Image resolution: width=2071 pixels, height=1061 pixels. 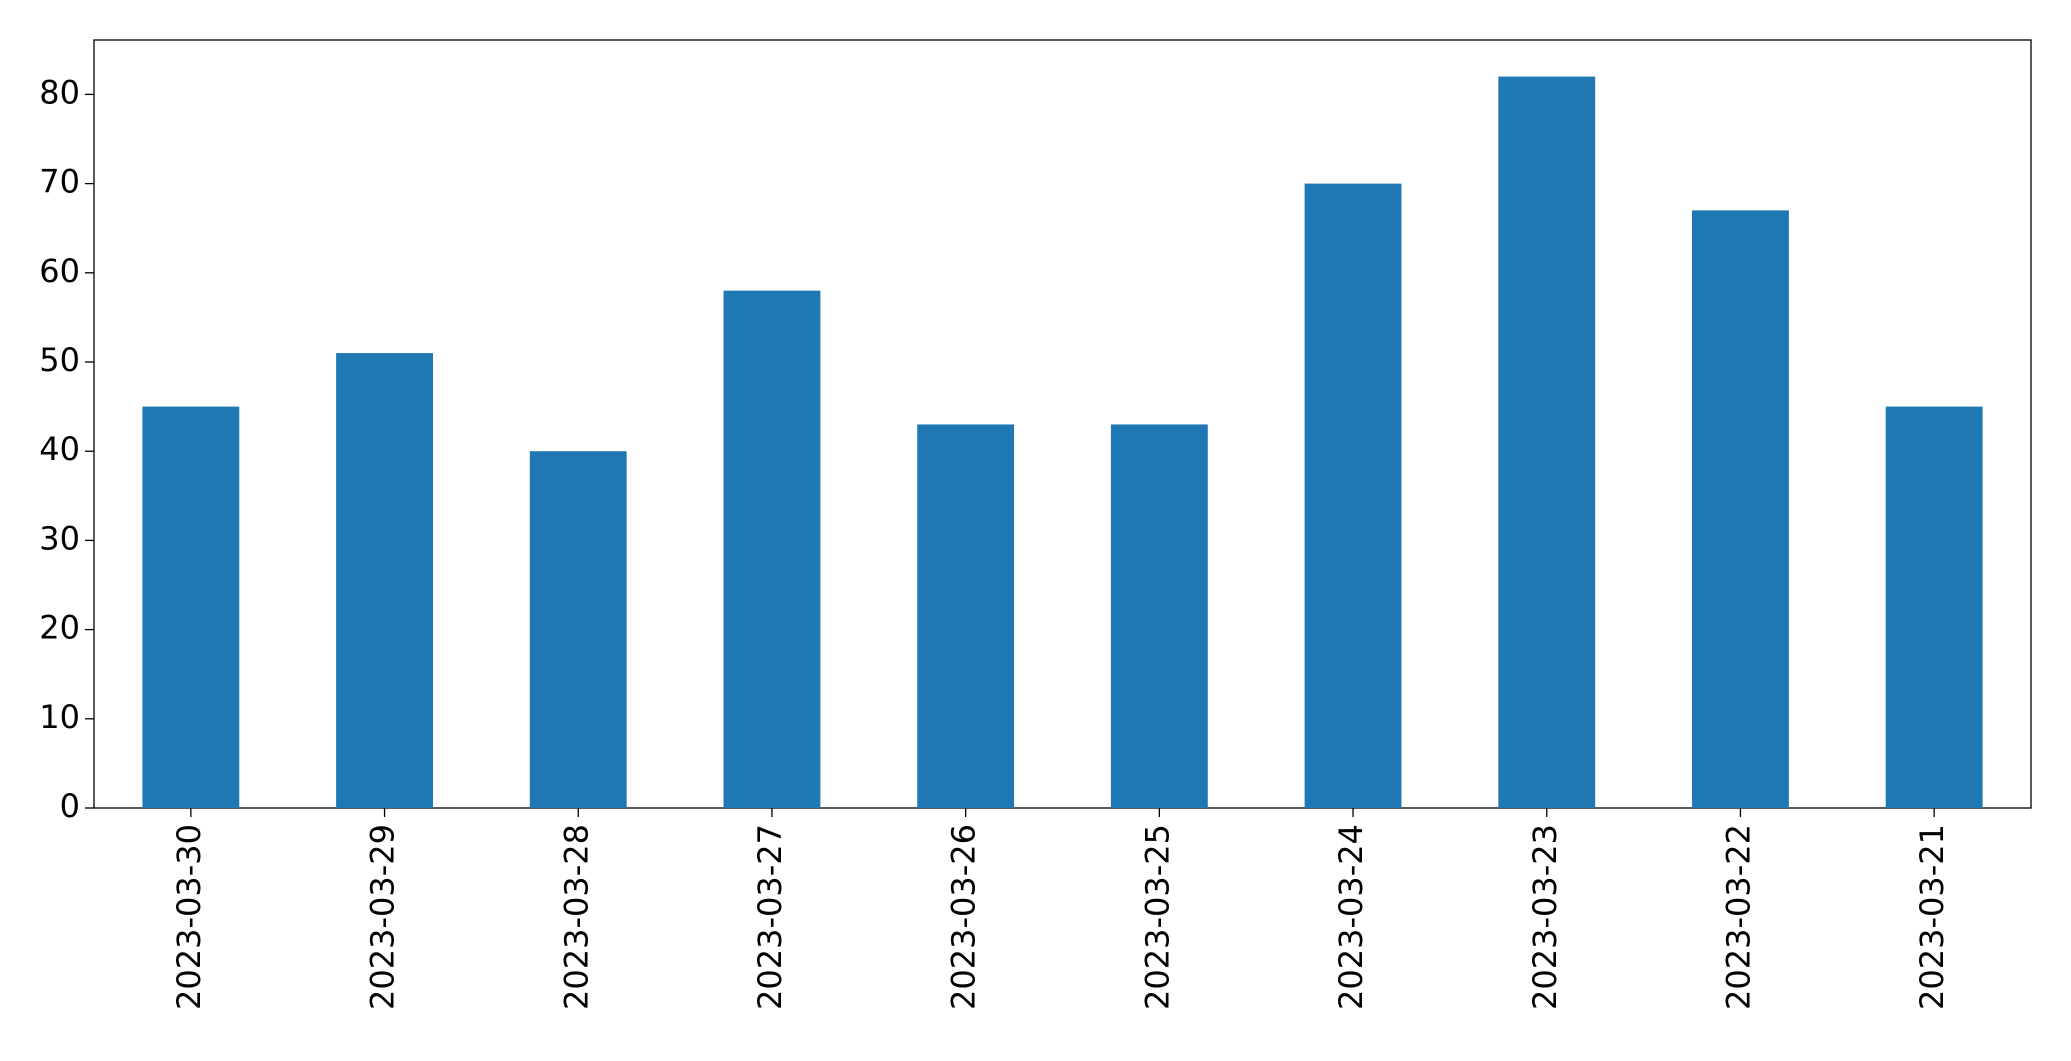 I want to click on y-tick-label: 50, so click(x=59, y=360).